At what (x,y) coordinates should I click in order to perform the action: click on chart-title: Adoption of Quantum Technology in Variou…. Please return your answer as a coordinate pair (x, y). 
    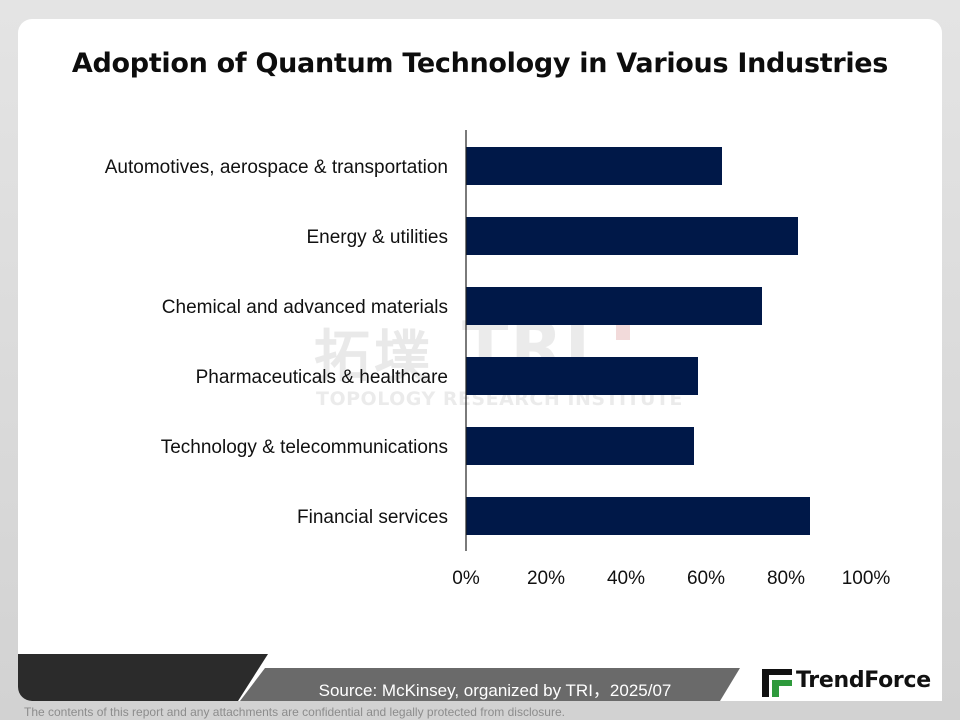
    Looking at the image, I should click on (480, 63).